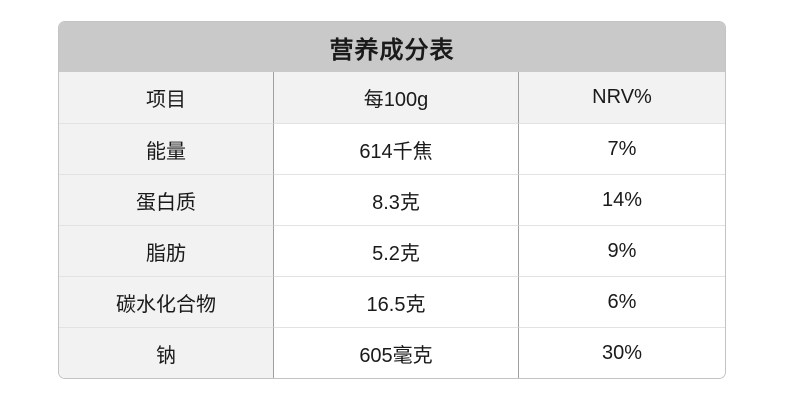 Image resolution: width=790 pixels, height=405 pixels. What do you see at coordinates (395, 199) in the screenshot?
I see `value-per100g: 8.3克` at bounding box center [395, 199].